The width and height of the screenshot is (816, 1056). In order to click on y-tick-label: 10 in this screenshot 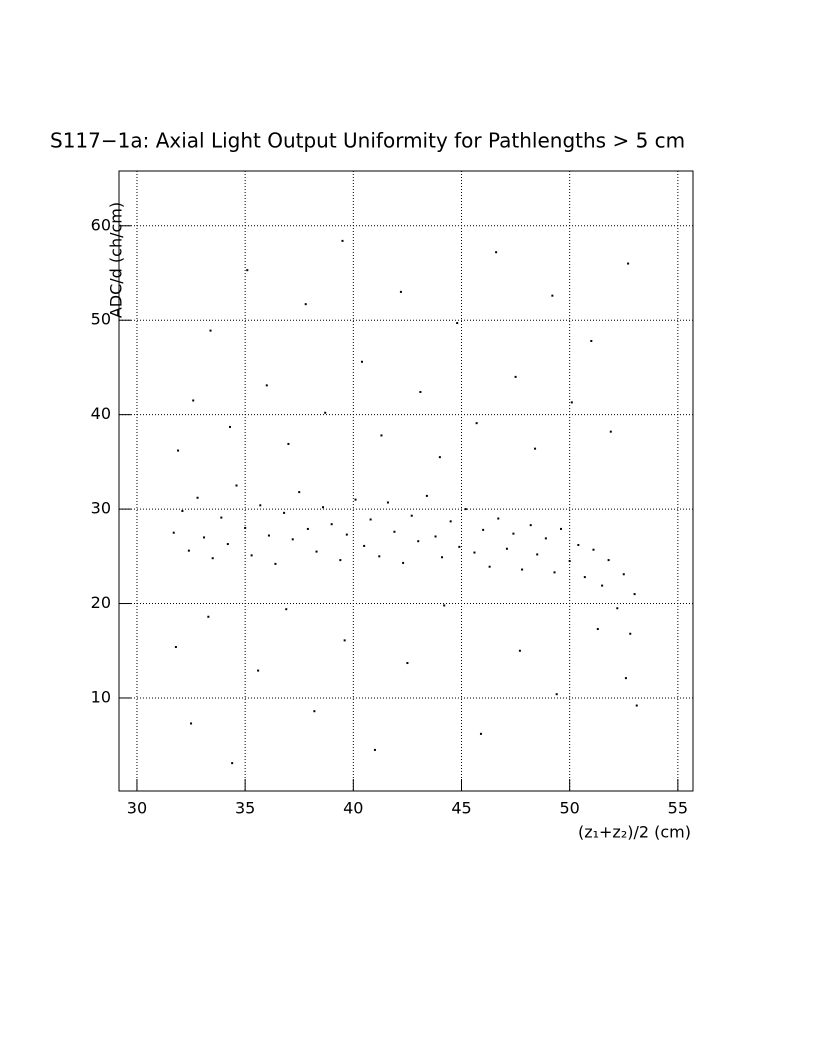, I will do `click(101, 696)`.